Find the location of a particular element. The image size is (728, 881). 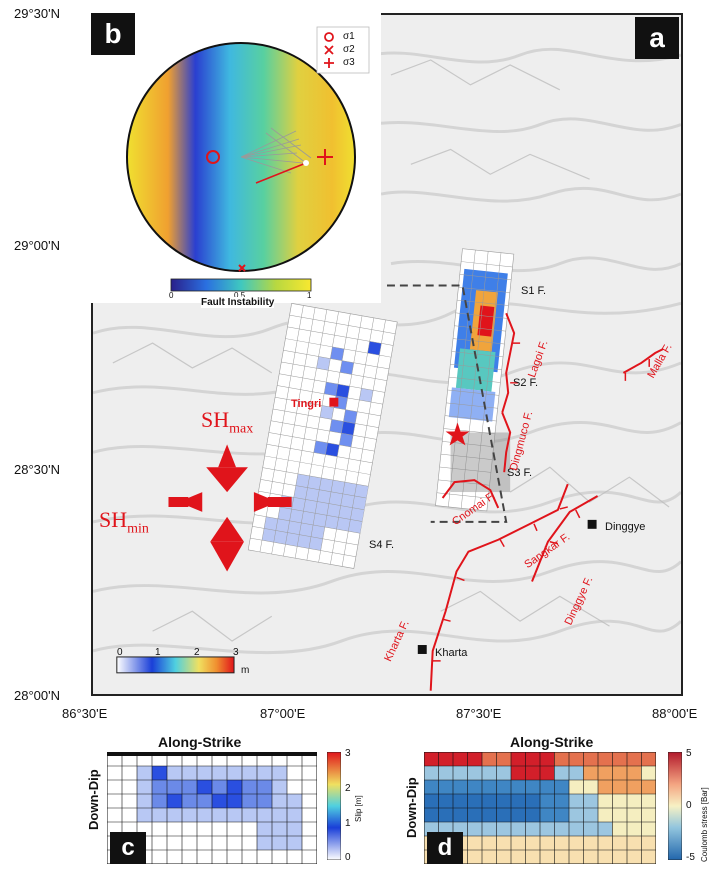

panel-c-cbar-tick-3: 3 is located at coordinates (348, 753).